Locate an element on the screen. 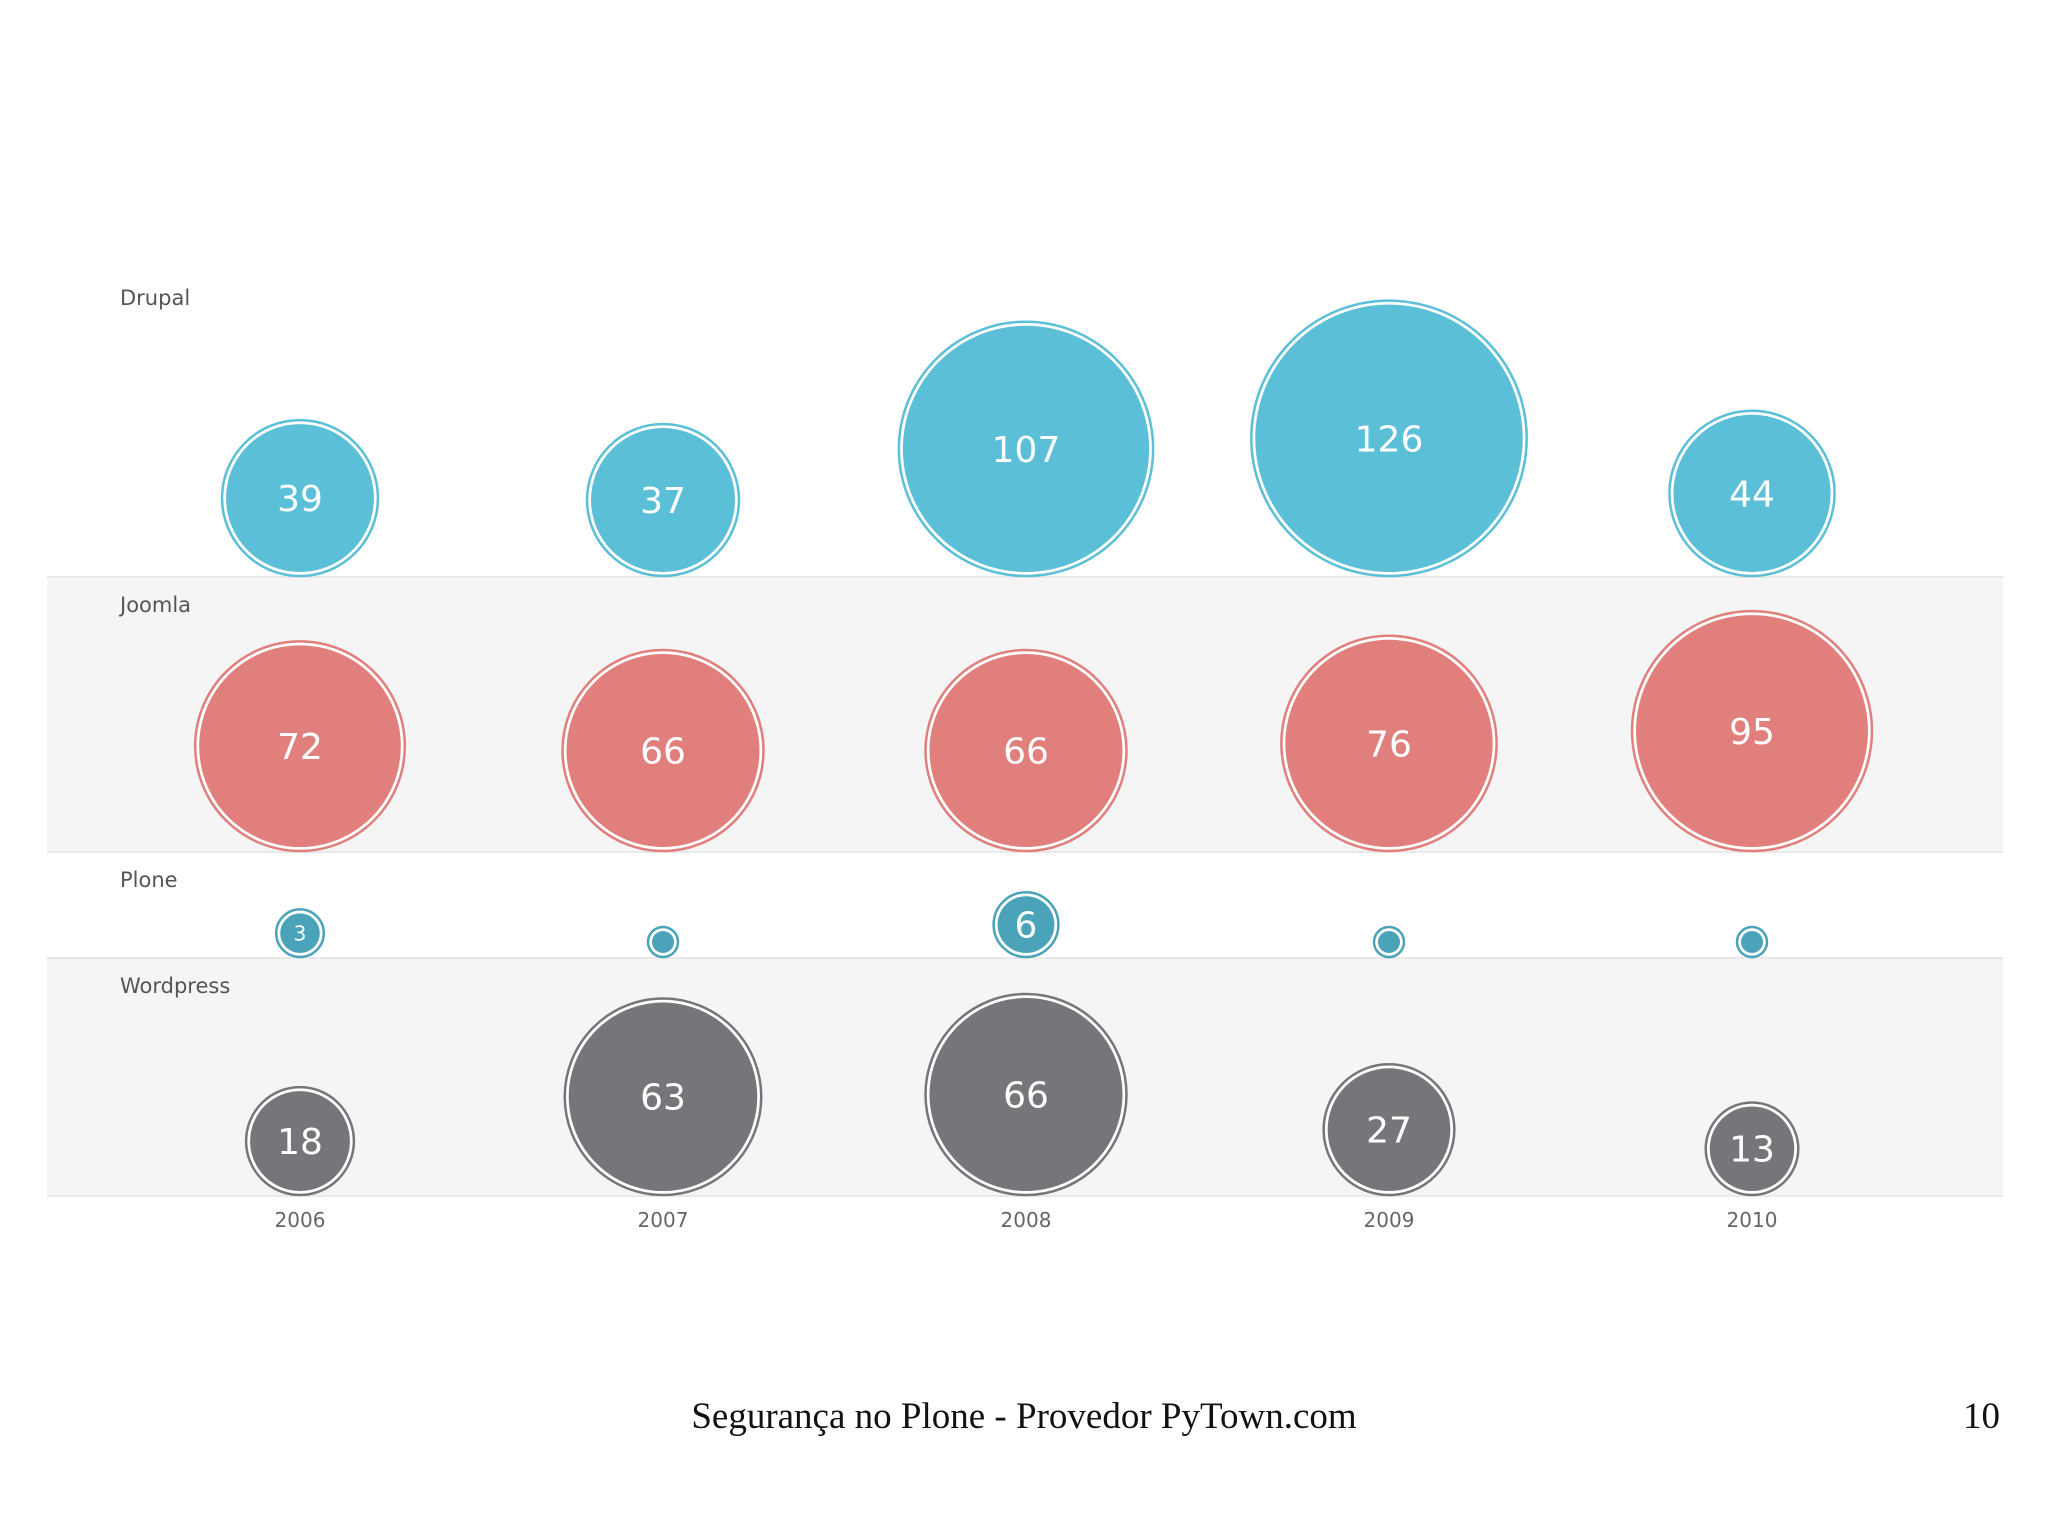 The width and height of the screenshot is (2048, 1535). bubble-value-label: 39 is located at coordinates (300, 499).